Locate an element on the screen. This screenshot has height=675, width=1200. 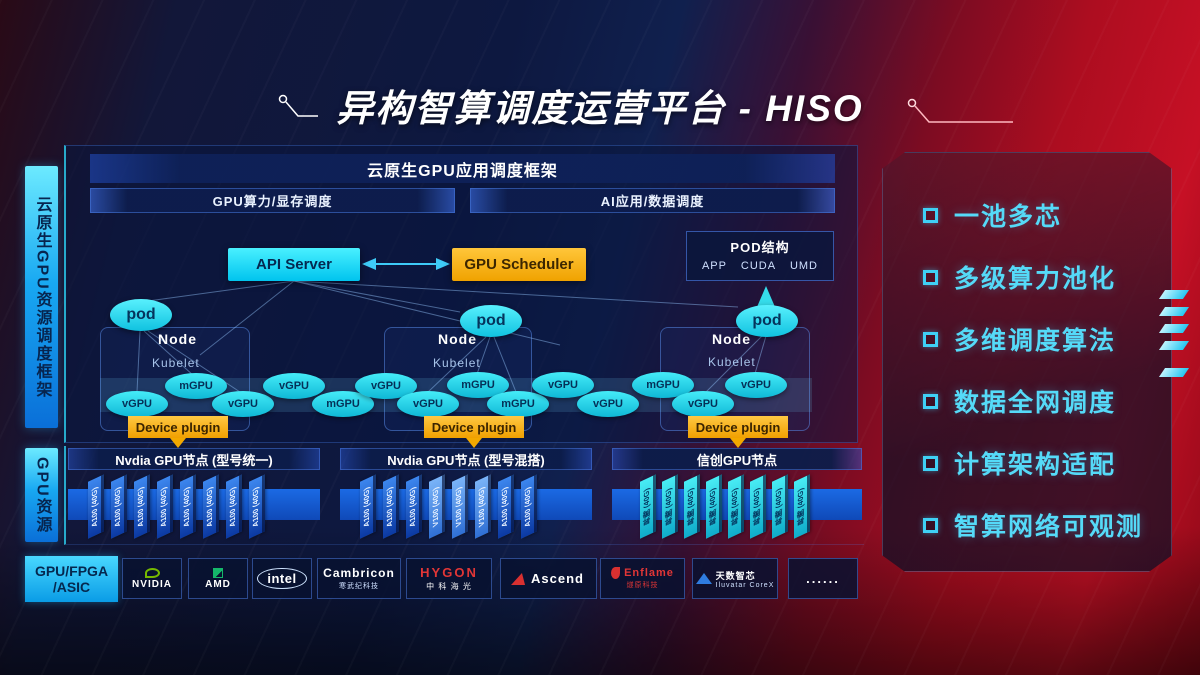
nvidia-logo-icon is located at coordinates (152, 572).